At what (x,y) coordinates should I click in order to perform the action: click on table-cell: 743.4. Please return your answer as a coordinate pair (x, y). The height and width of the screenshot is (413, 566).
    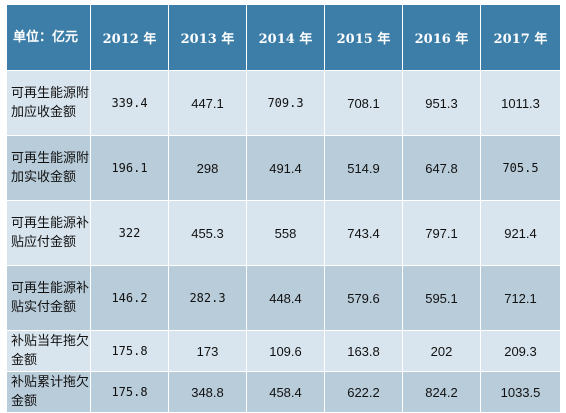
    Looking at the image, I should click on (363, 233).